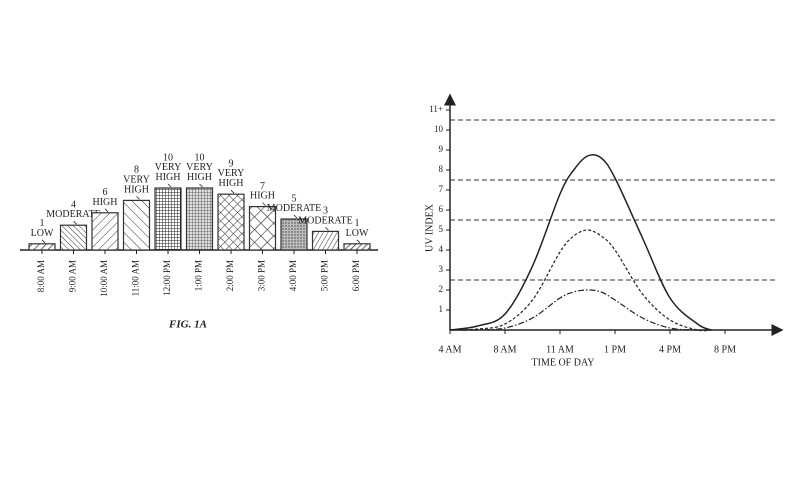  What do you see at coordinates (439, 129) in the screenshot?
I see `y-tick-label: 10` at bounding box center [439, 129].